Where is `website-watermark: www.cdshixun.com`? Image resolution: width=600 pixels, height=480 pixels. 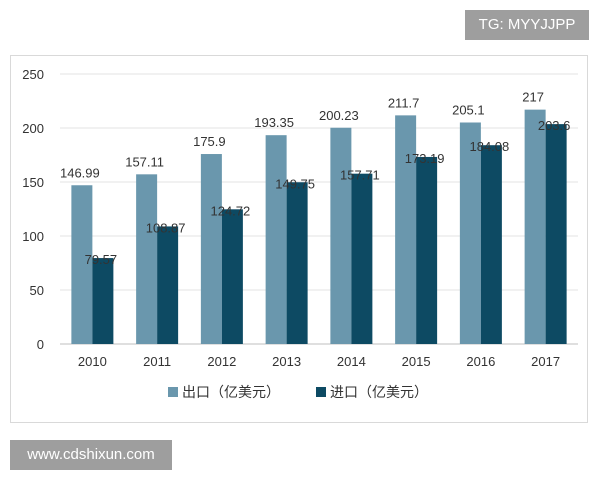 website-watermark: www.cdshixun.com is located at coordinates (91, 455).